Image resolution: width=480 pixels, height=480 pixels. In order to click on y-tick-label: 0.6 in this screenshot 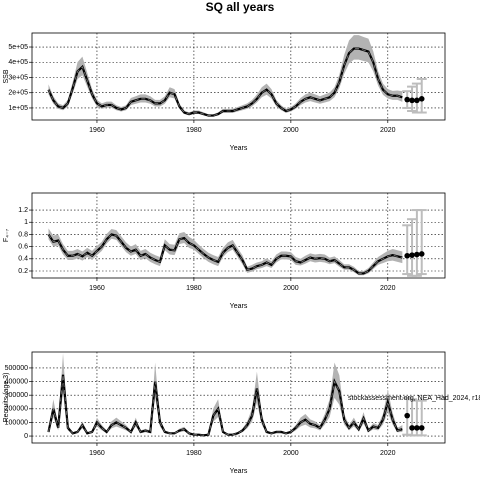, I will do `click(23, 246)`.